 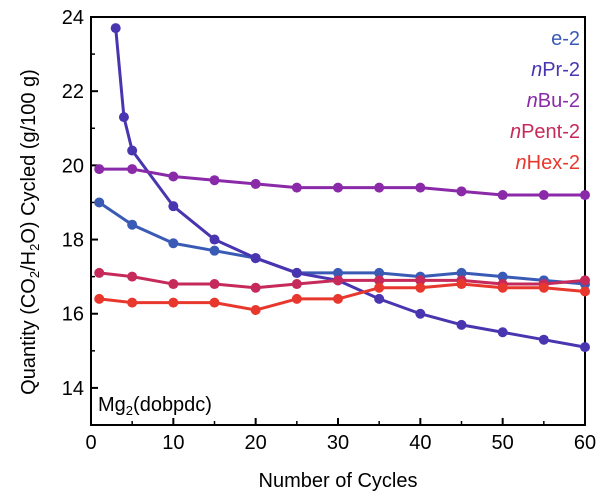 I want to click on x-tick-label: 0, so click(x=90, y=443).